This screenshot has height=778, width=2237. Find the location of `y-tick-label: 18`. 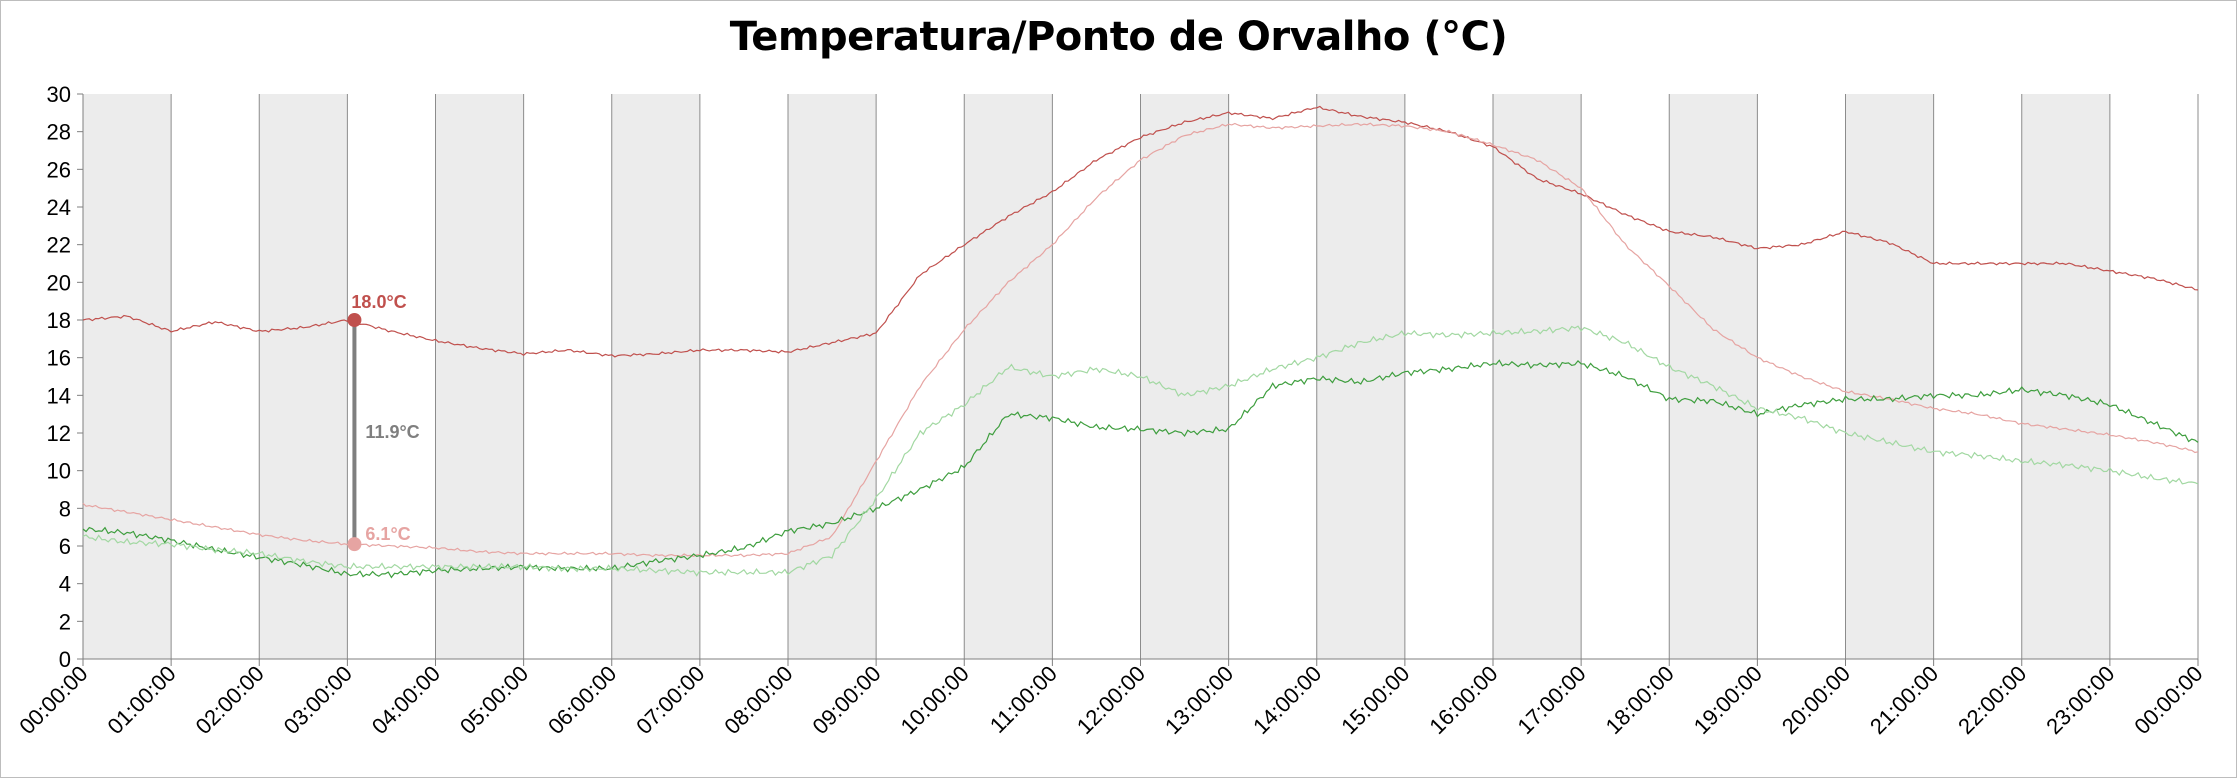

y-tick-label: 18 is located at coordinates (59, 320).